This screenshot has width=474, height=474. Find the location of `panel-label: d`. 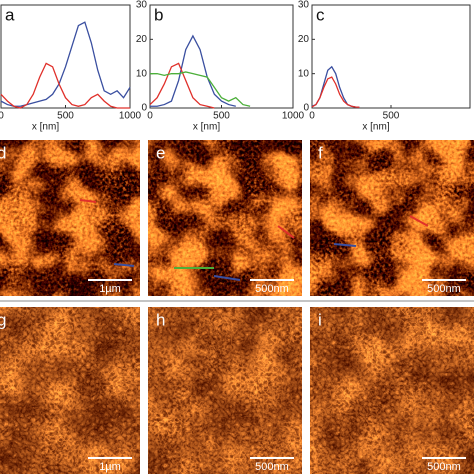

panel-label: d is located at coordinates (3, 152).